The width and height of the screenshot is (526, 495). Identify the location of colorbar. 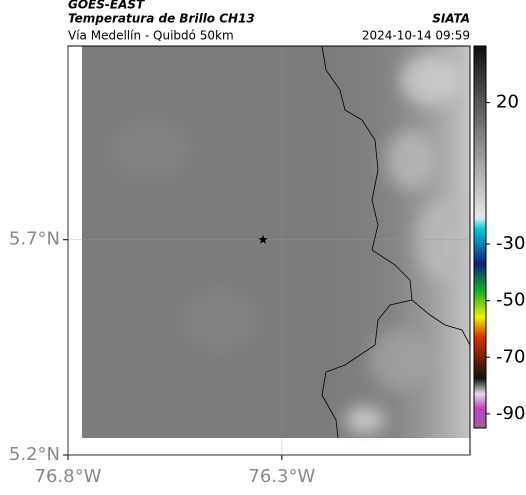
(480, 237).